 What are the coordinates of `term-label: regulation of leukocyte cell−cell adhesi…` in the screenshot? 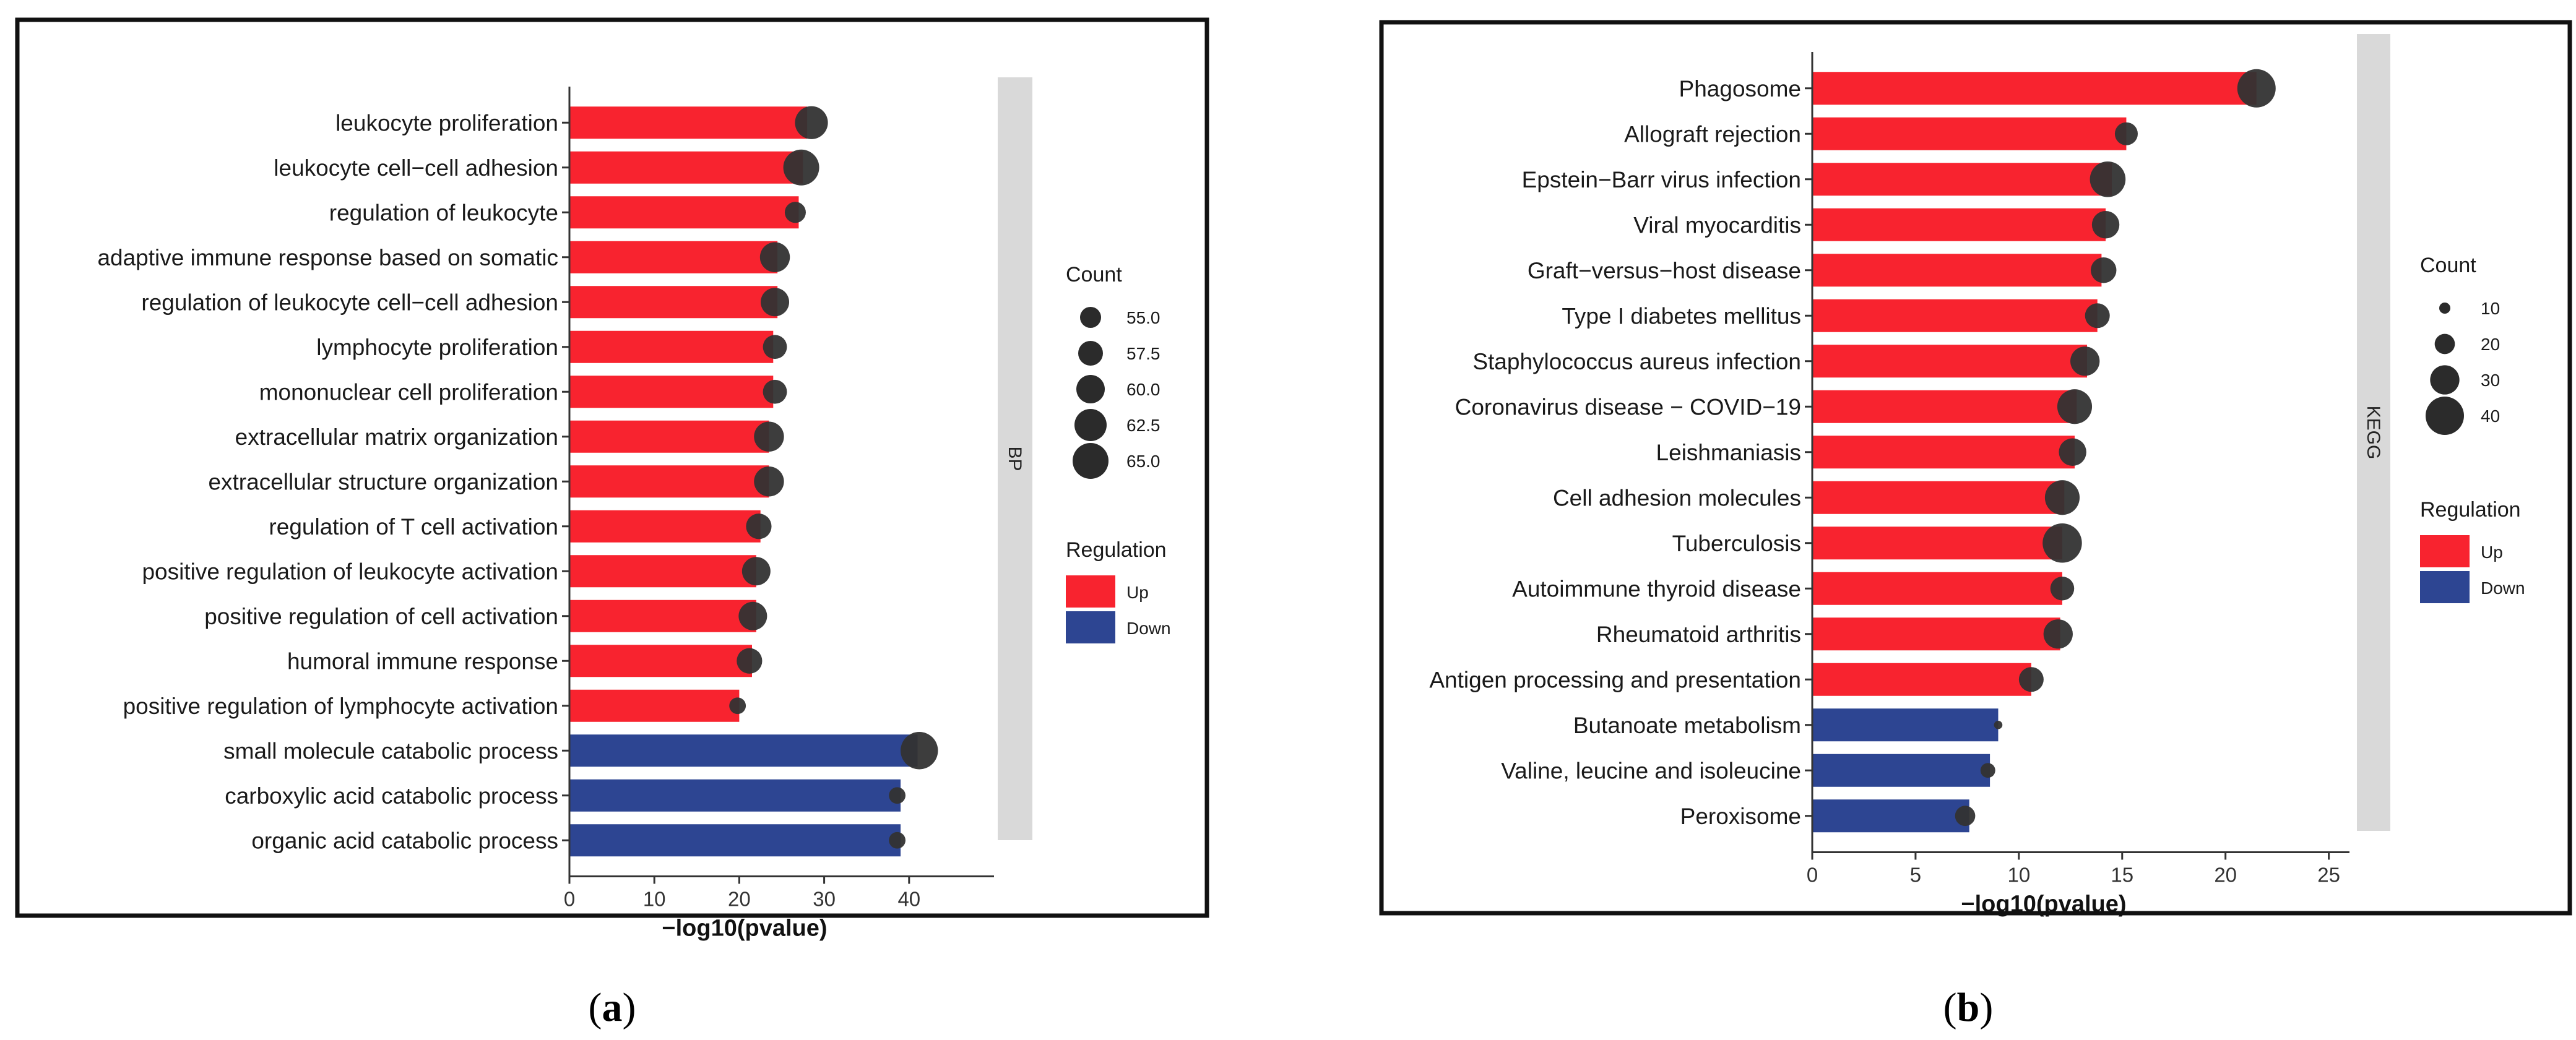 It's located at (349, 302).